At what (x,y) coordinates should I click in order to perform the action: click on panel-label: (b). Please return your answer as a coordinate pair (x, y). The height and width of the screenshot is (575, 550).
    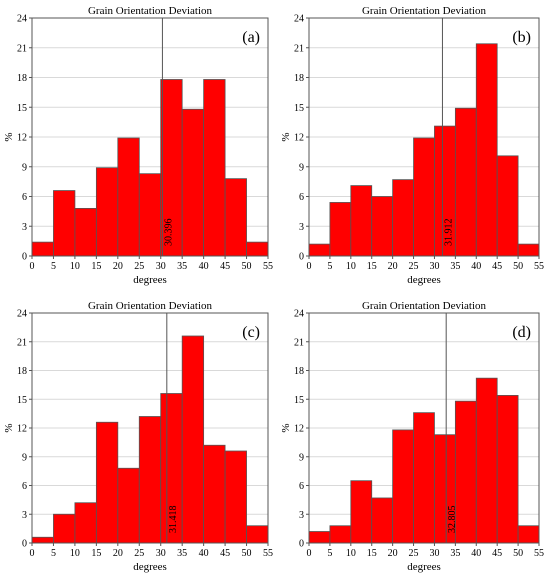
    Looking at the image, I should click on (521, 37).